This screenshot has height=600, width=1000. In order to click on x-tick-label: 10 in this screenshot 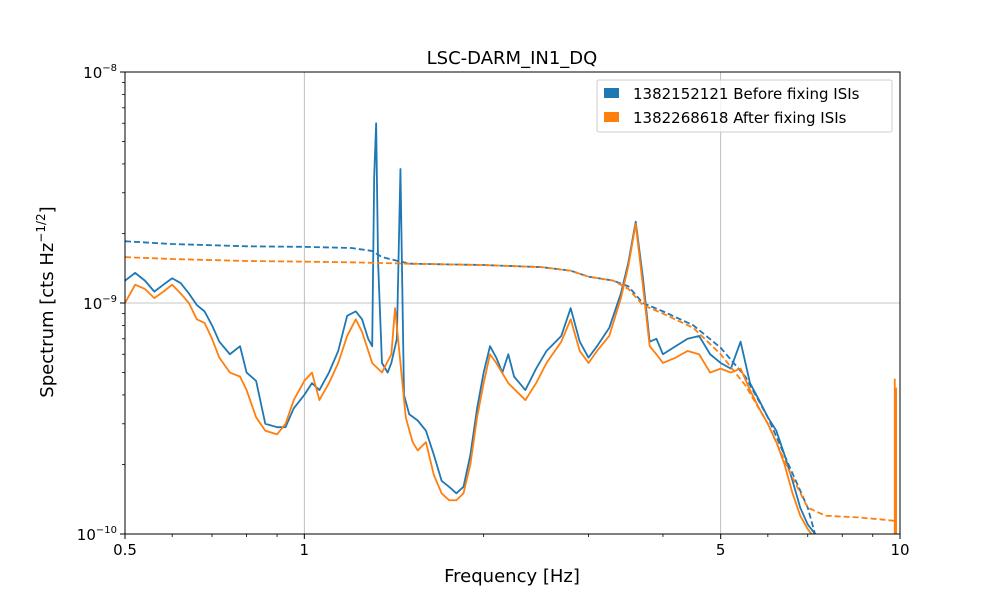, I will do `click(899, 550)`.